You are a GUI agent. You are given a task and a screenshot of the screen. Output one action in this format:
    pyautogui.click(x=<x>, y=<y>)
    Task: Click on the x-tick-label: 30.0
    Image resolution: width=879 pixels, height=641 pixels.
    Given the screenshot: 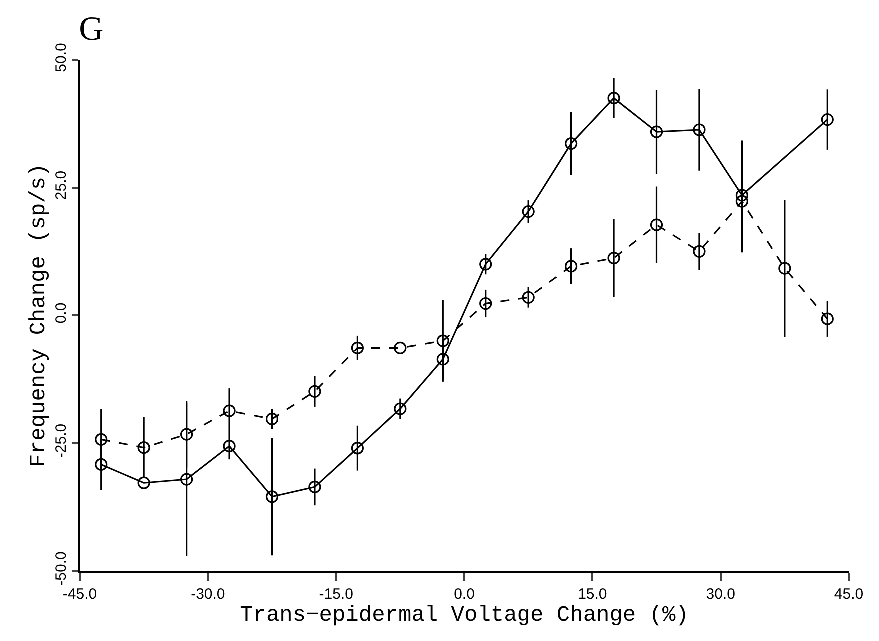 What is the action you would take?
    pyautogui.click(x=721, y=594)
    